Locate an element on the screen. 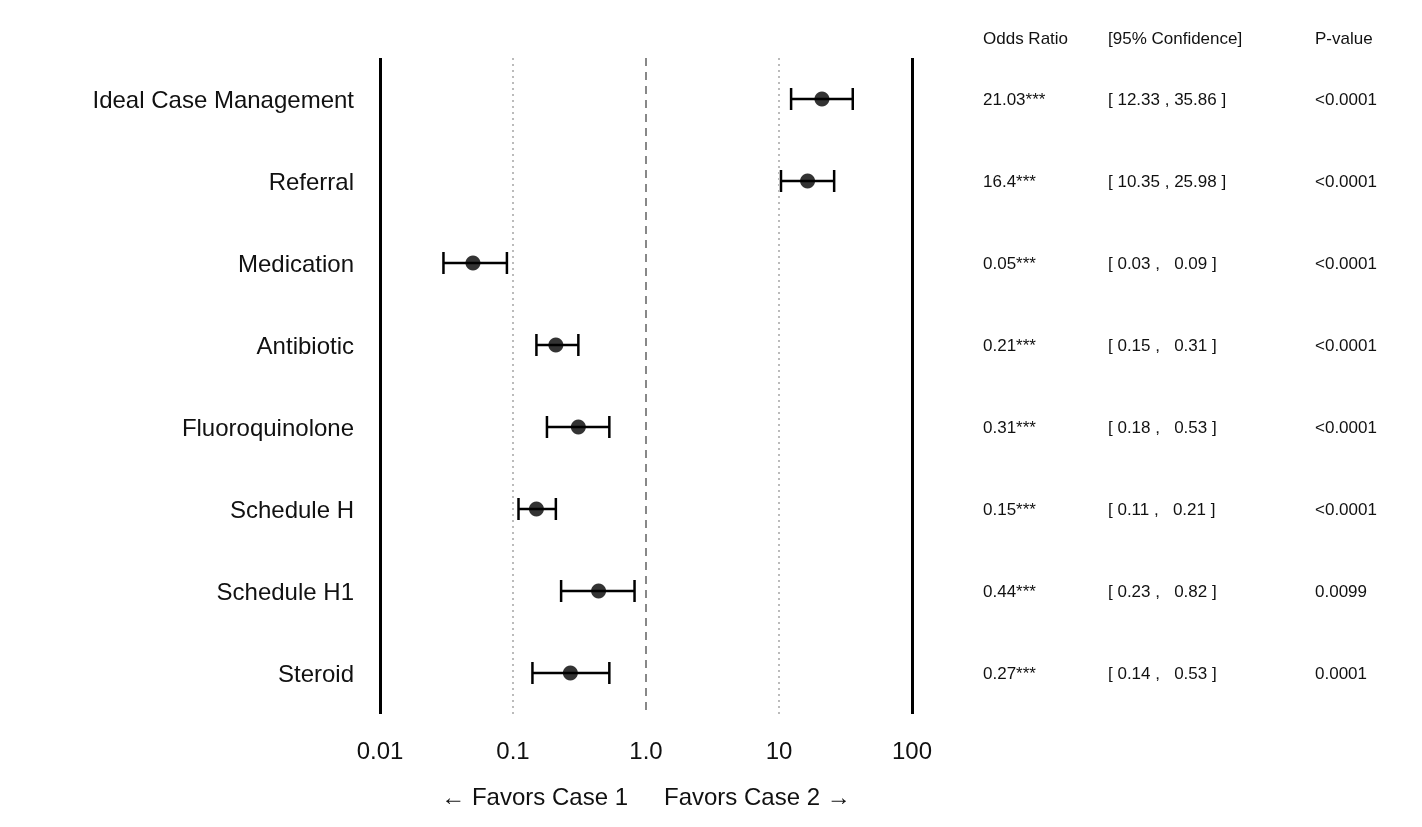  text: [ 0.03 , 0.09 ] is located at coordinates (1162, 263).